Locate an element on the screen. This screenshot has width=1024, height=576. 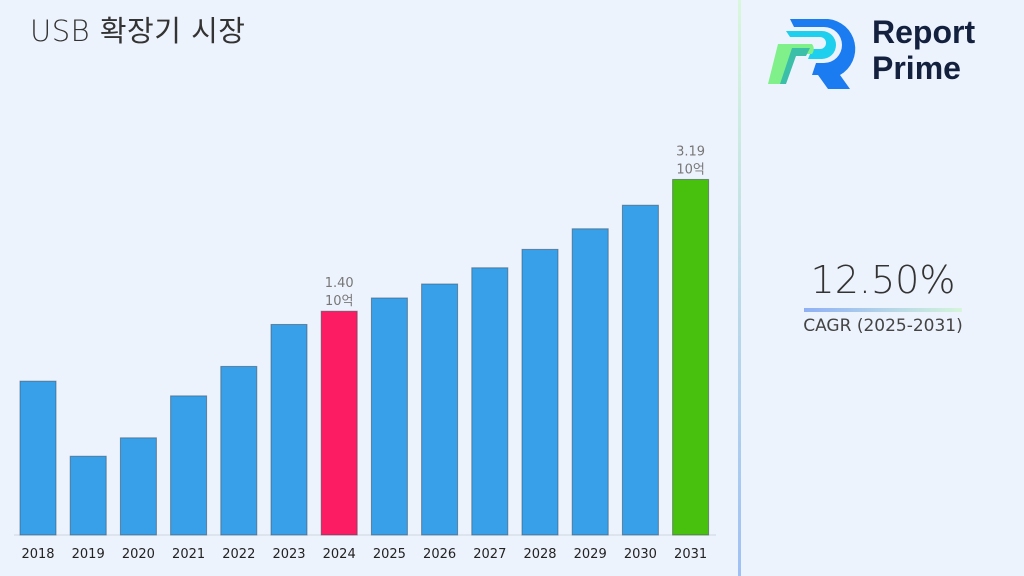
cagr-value: 12.50% is located at coordinates (883, 280).